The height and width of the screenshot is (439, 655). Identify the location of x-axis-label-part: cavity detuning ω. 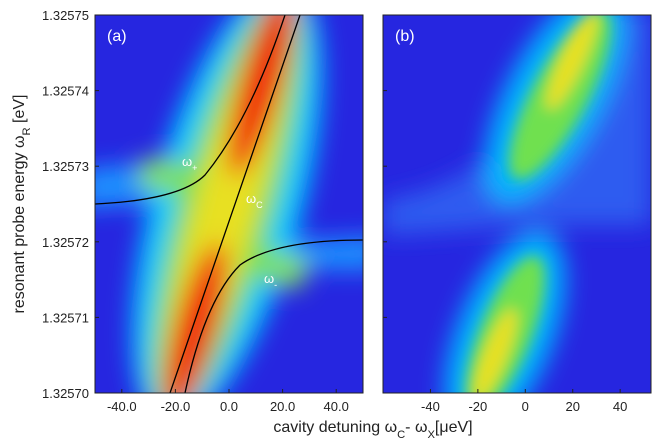
(335, 427).